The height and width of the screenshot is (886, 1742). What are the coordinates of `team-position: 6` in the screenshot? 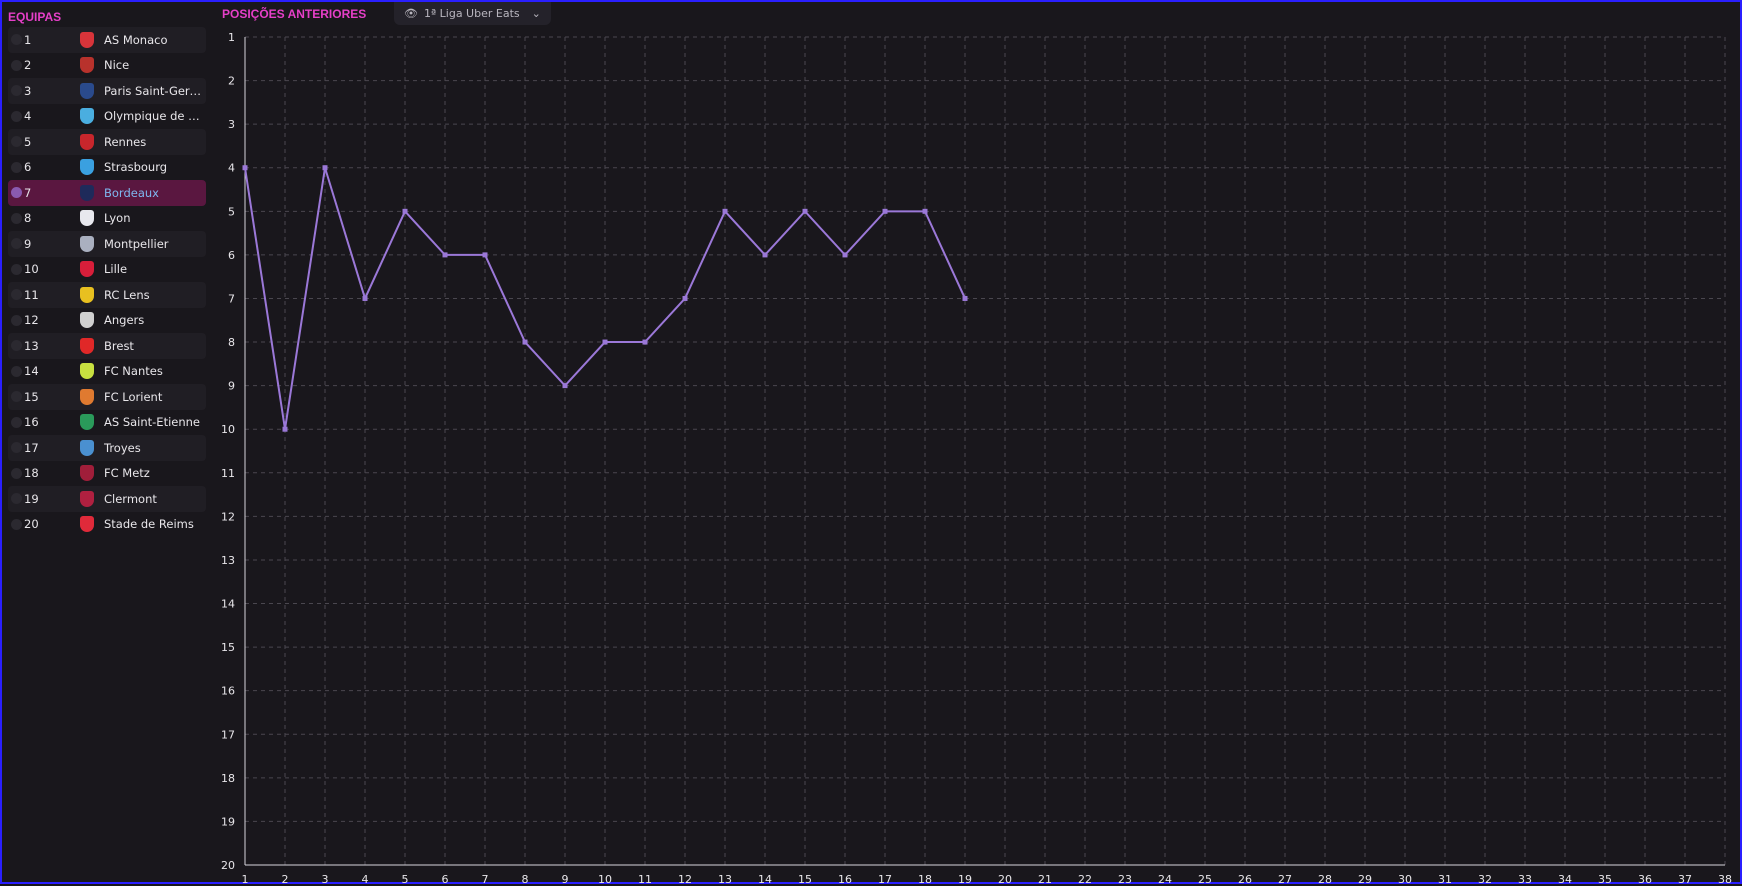 It's located at (28, 167).